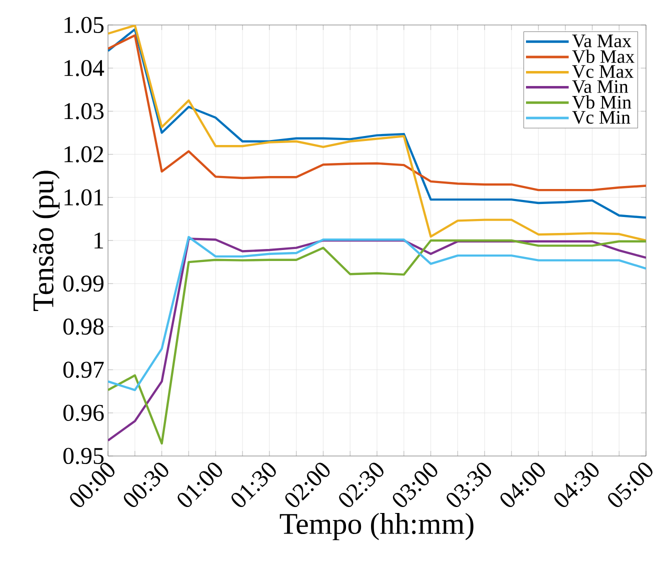 The width and height of the screenshot is (660, 575). I want to click on y-tick-label: 1.03, so click(84, 111).